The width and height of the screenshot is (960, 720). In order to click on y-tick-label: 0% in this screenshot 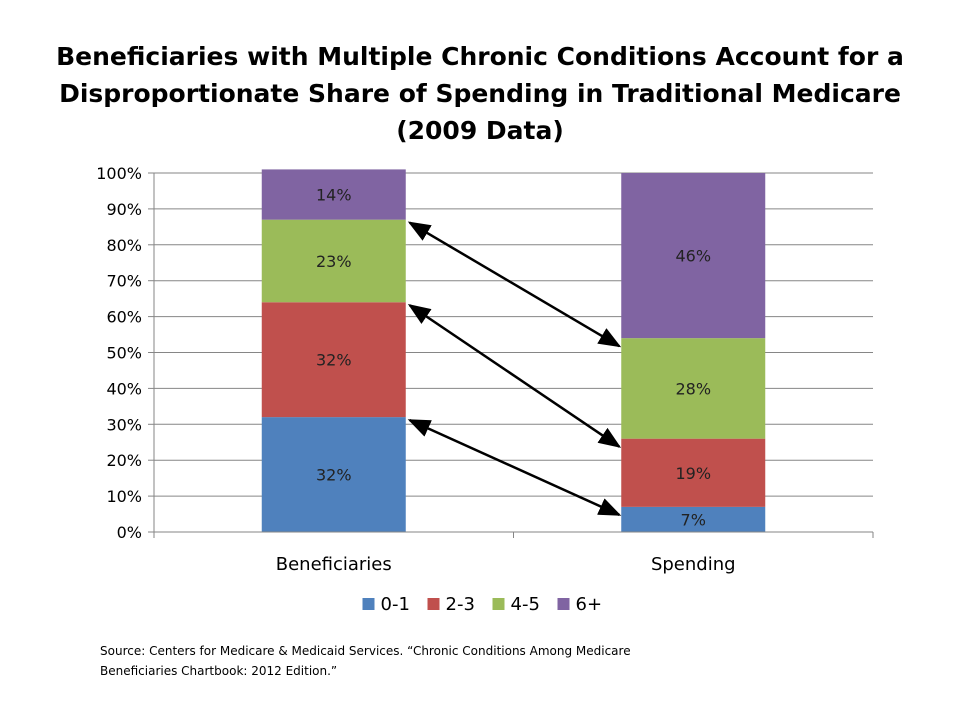, I will do `click(129, 532)`.